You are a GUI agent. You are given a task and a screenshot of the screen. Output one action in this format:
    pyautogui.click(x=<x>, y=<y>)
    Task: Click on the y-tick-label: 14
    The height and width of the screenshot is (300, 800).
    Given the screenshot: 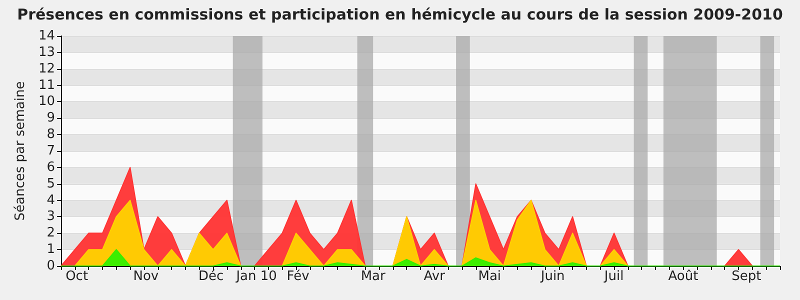 What is the action you would take?
    pyautogui.click(x=46, y=36)
    